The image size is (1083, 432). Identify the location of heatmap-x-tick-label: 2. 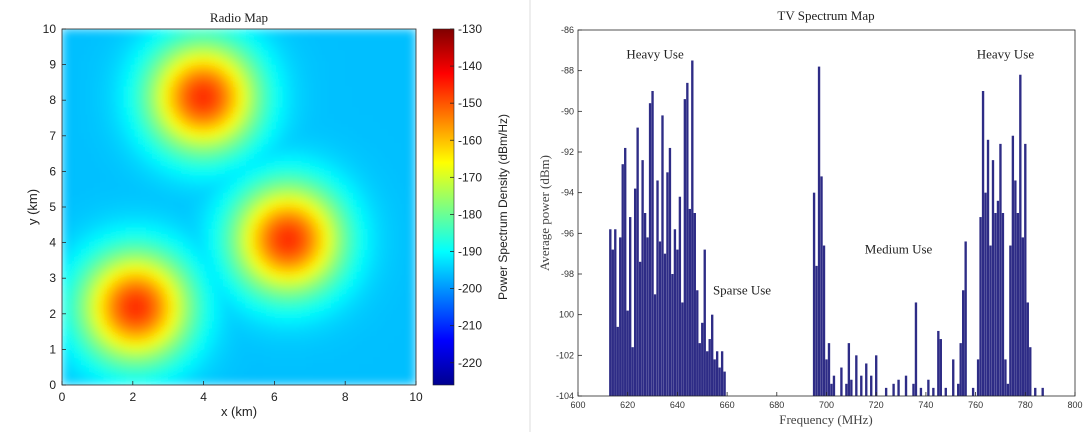
(132, 397).